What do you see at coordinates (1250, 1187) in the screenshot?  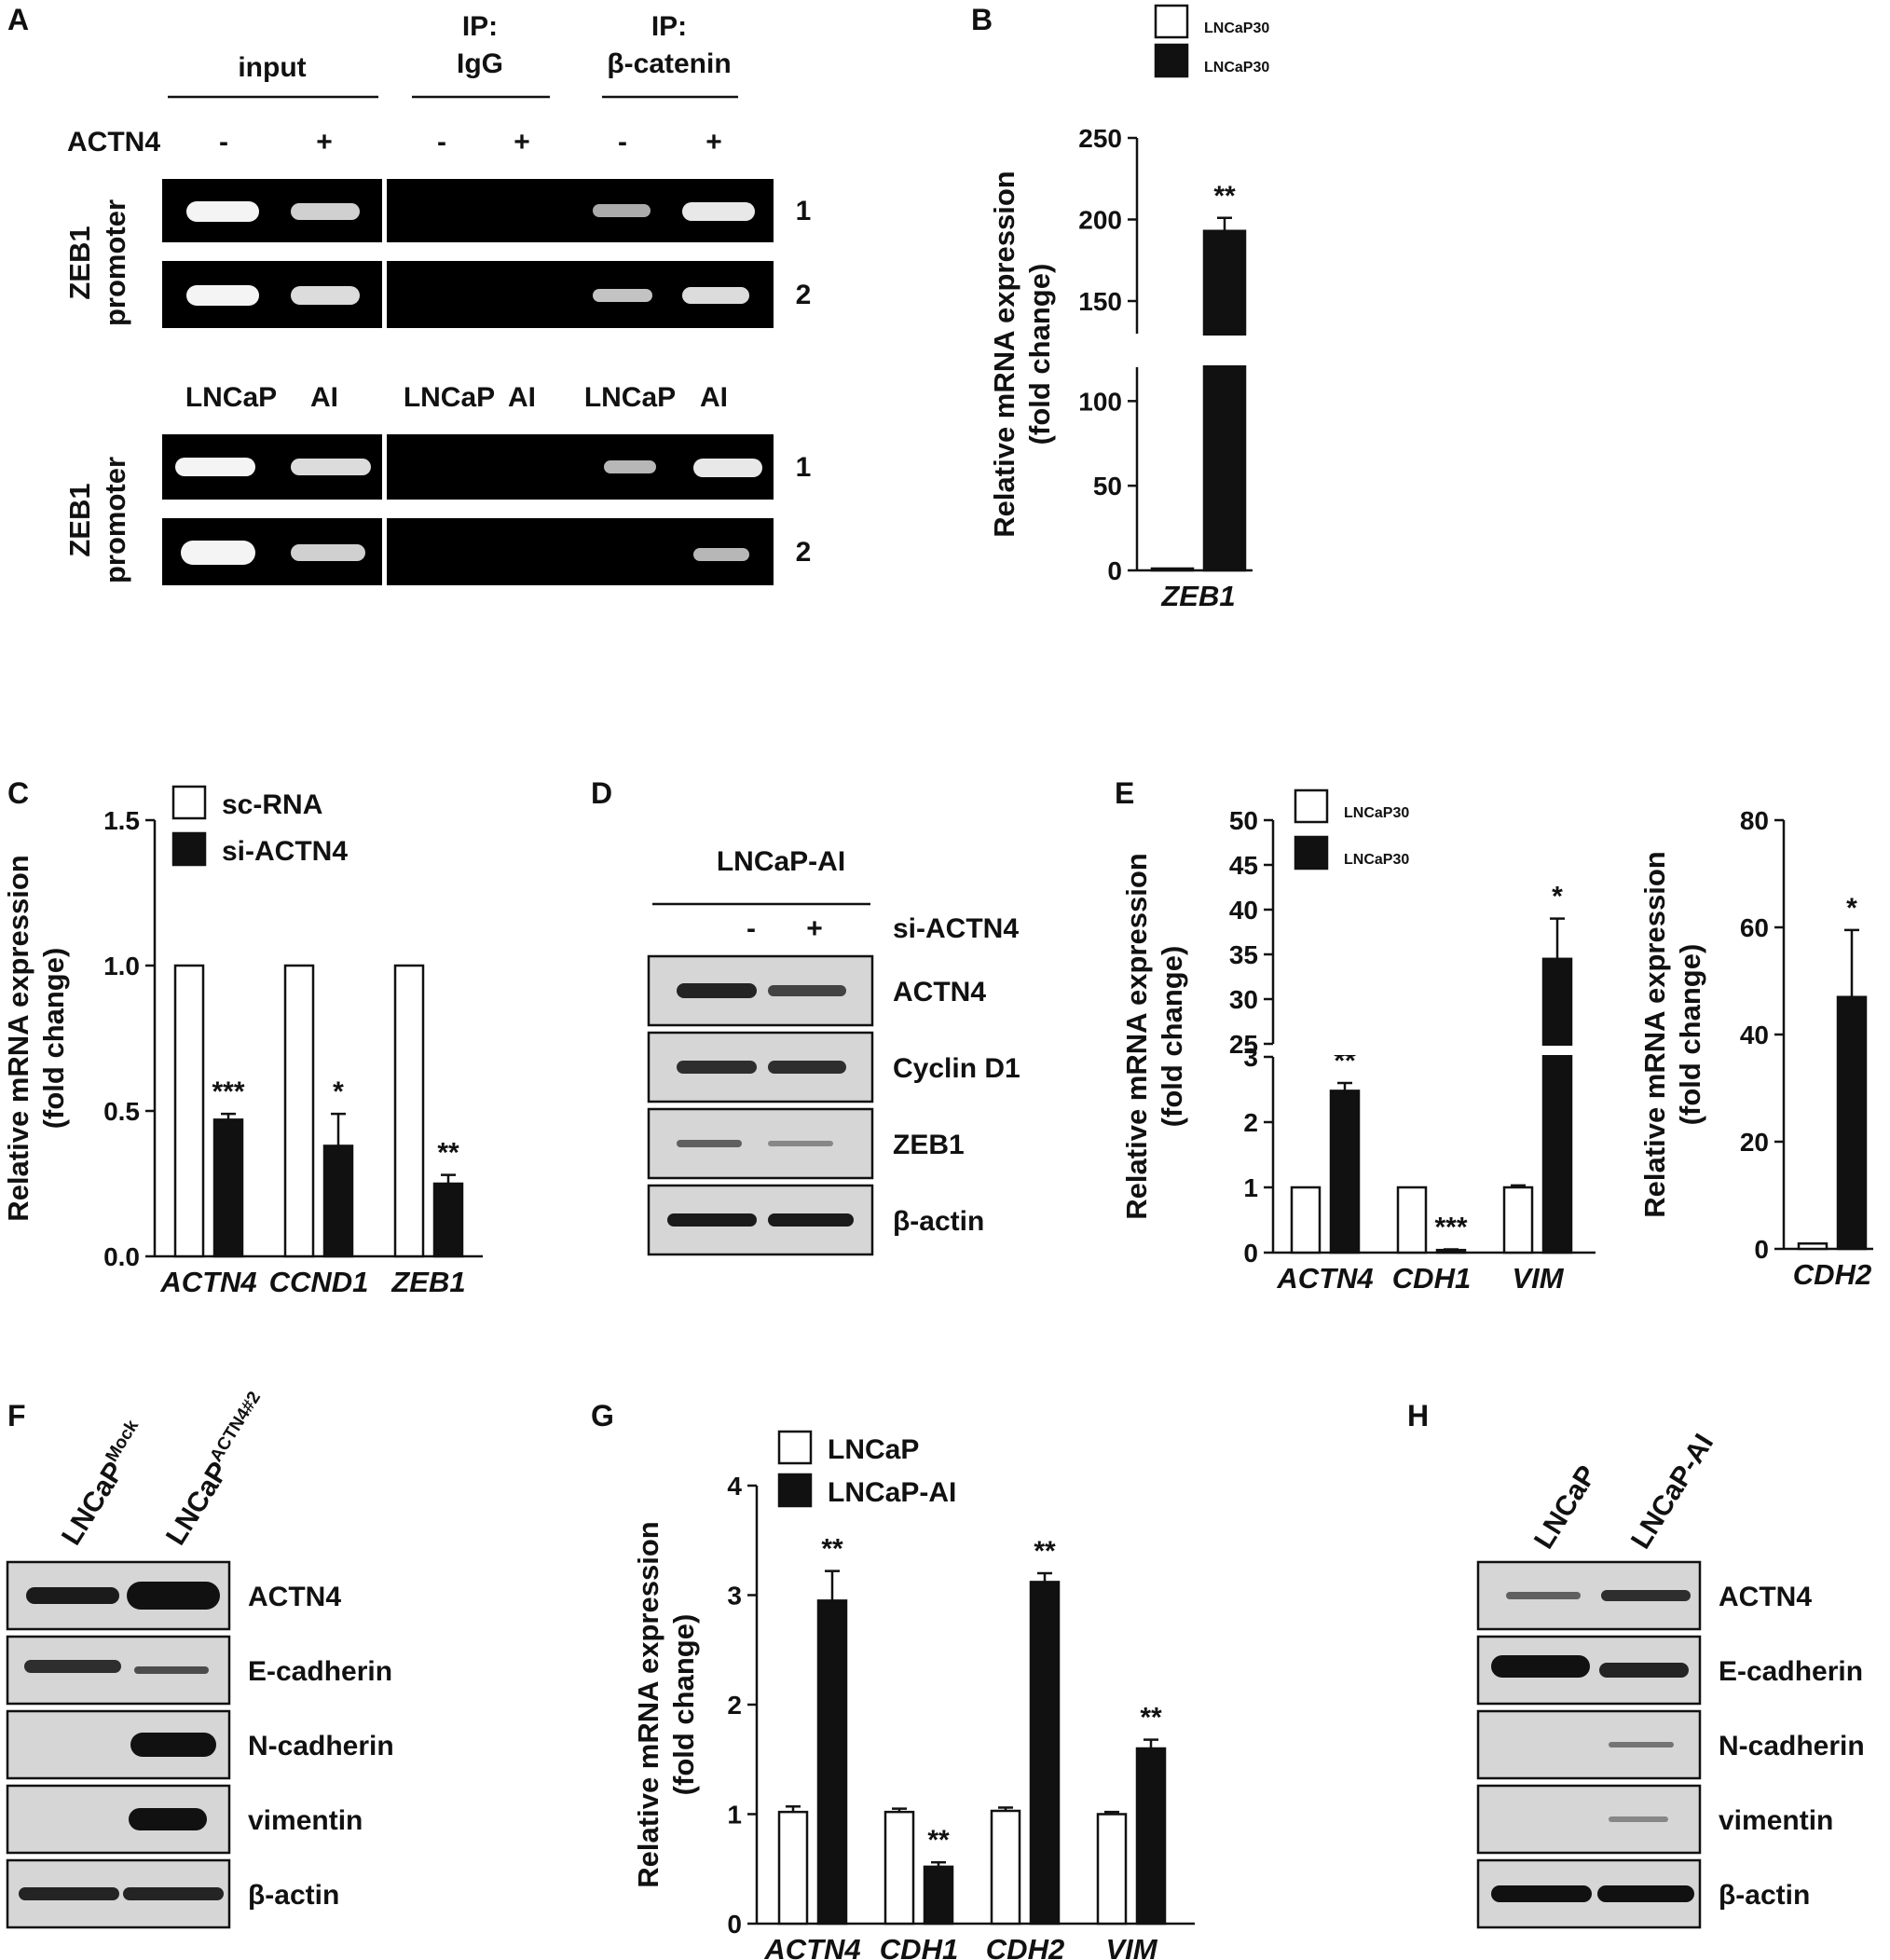 I see `chart-E1-y-tick-label: 1` at bounding box center [1250, 1187].